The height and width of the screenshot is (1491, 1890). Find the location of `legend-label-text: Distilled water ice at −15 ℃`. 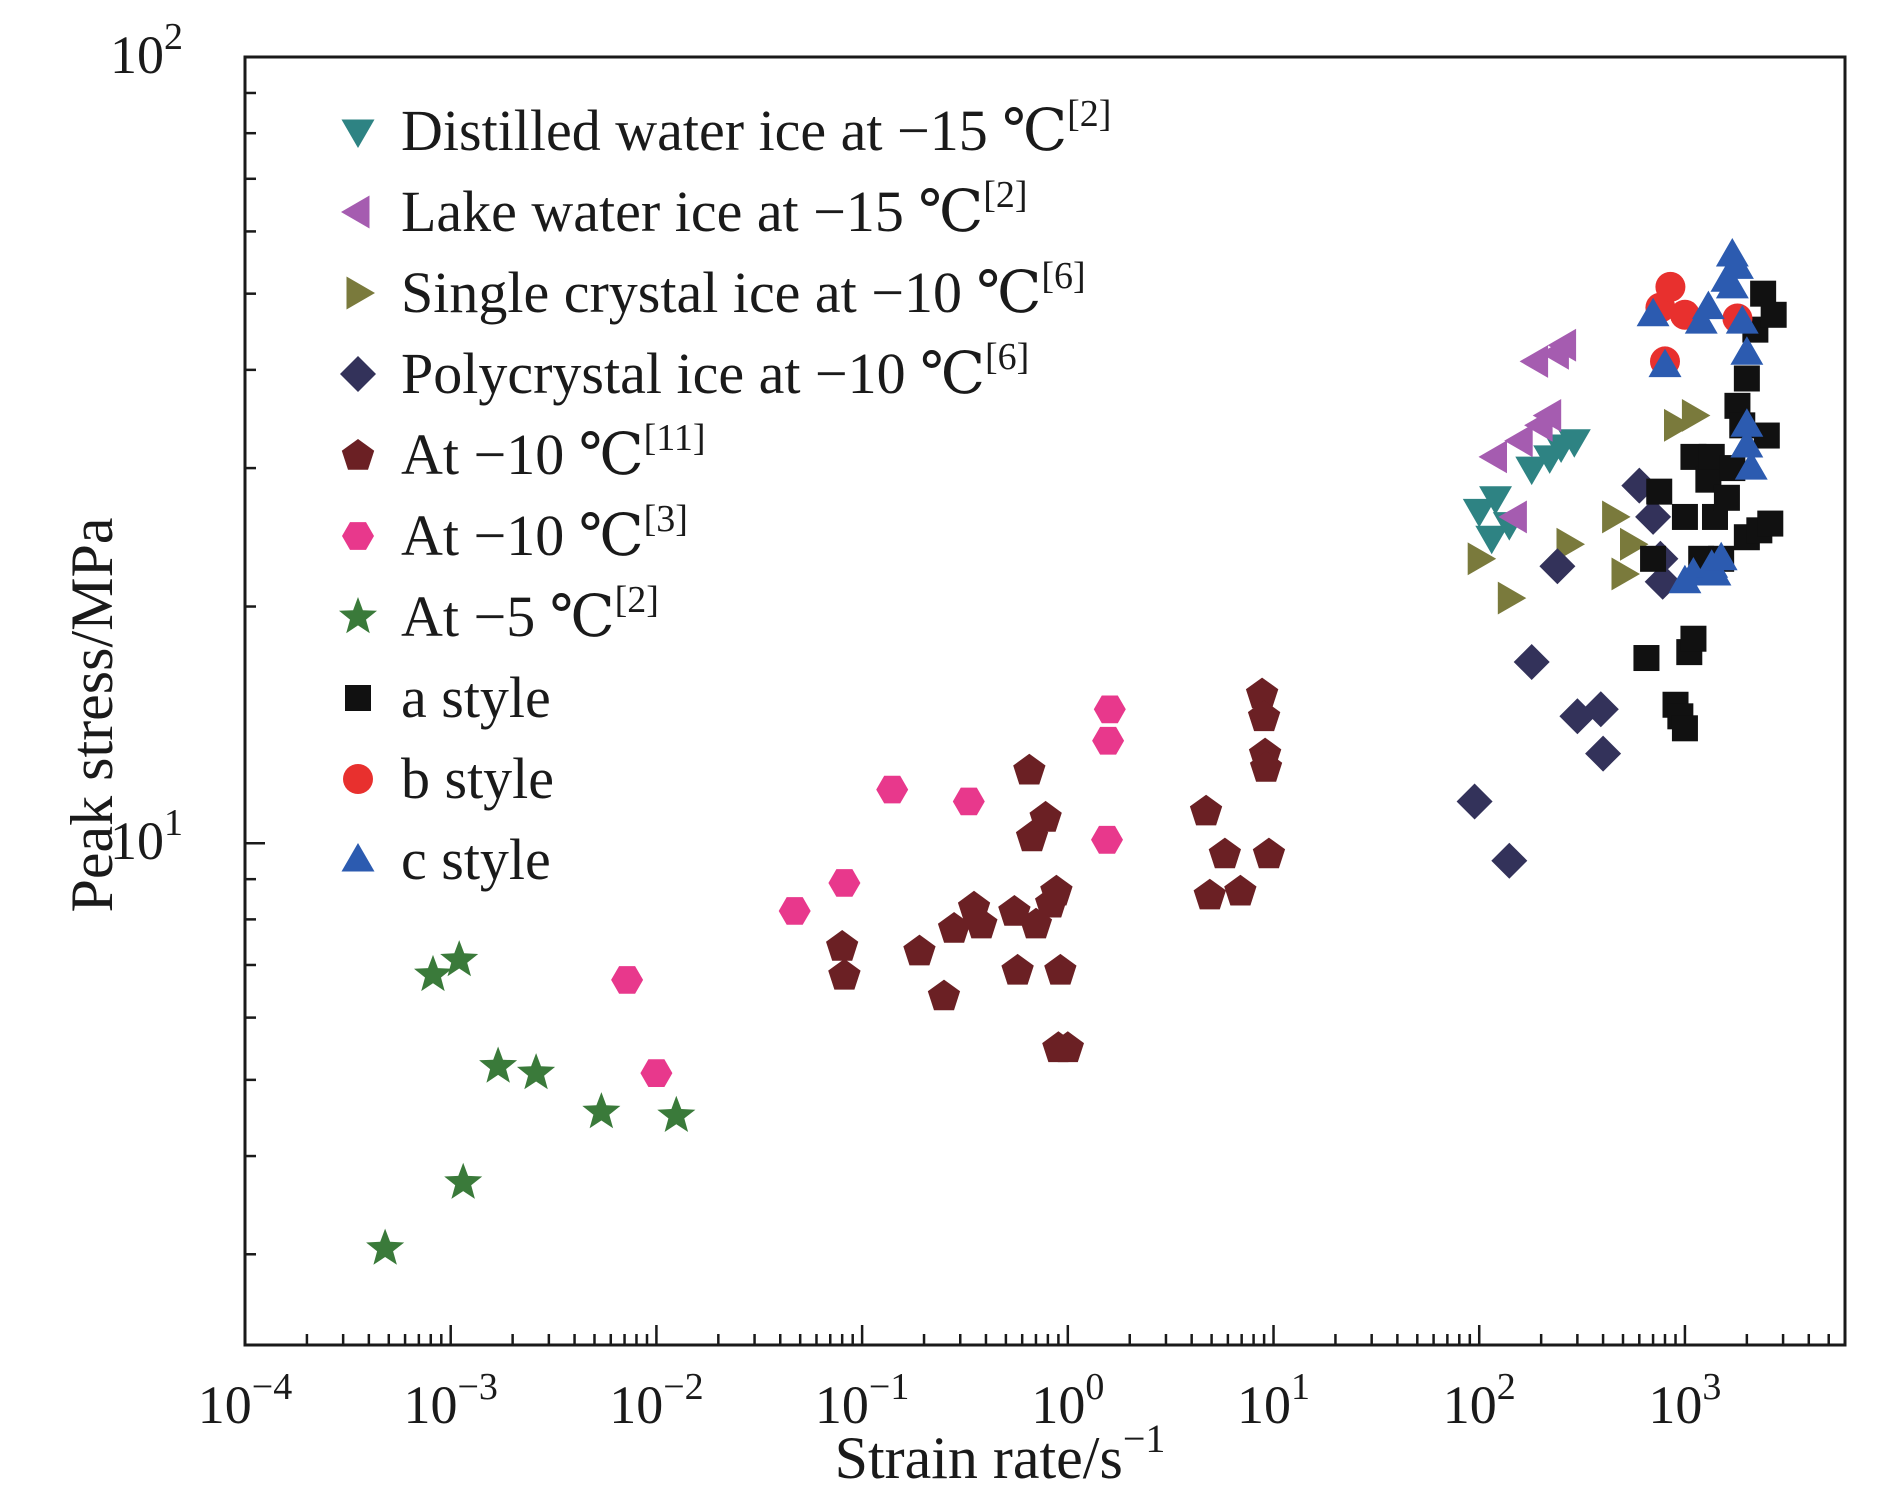

legend-label-text: Distilled water ice at −15 ℃ is located at coordinates (734, 130).